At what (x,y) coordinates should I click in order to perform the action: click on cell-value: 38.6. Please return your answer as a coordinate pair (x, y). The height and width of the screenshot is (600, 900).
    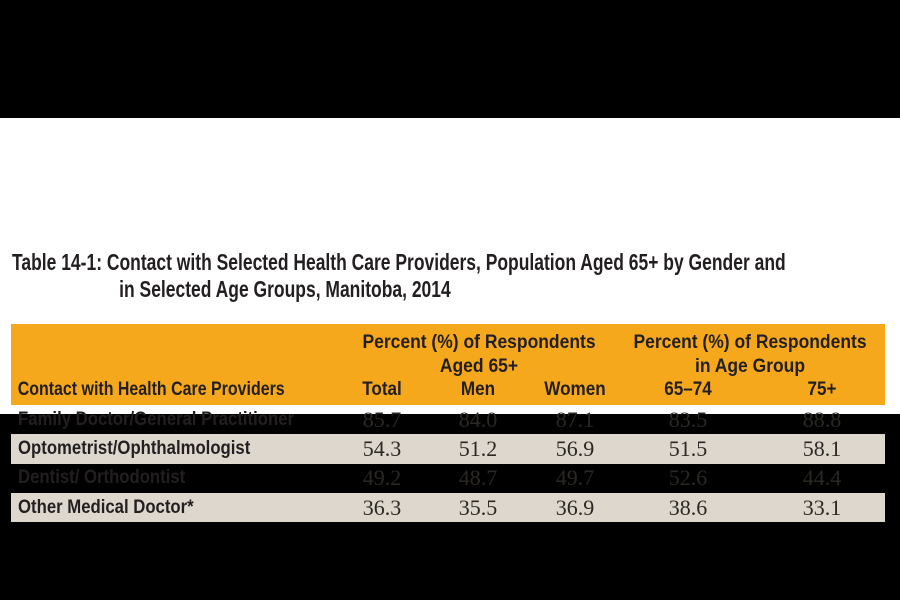
    Looking at the image, I should click on (688, 507).